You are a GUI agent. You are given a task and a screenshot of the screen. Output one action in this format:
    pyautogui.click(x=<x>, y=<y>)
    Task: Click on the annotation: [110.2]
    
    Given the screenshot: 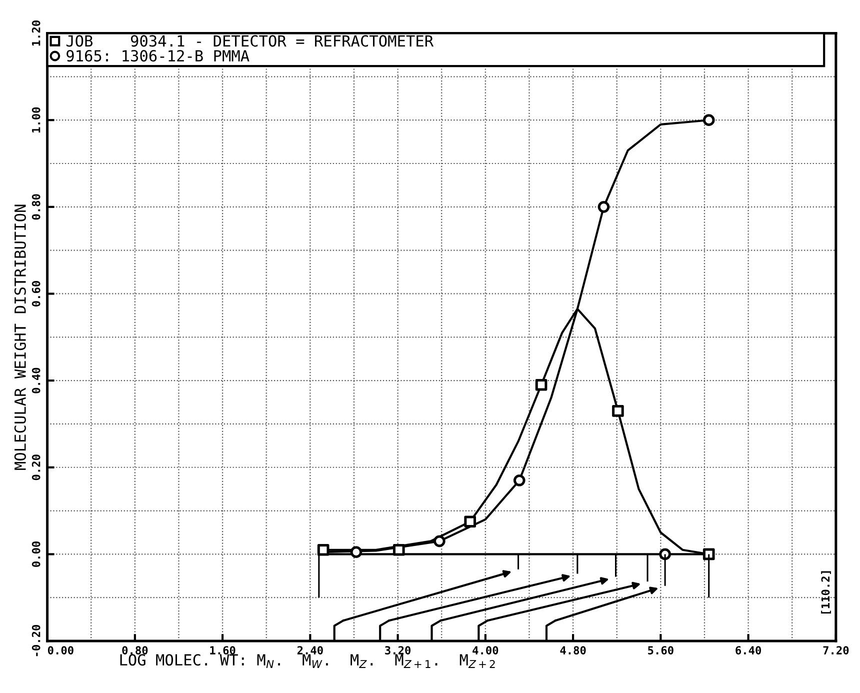 What is the action you would take?
    pyautogui.click(x=826, y=592)
    